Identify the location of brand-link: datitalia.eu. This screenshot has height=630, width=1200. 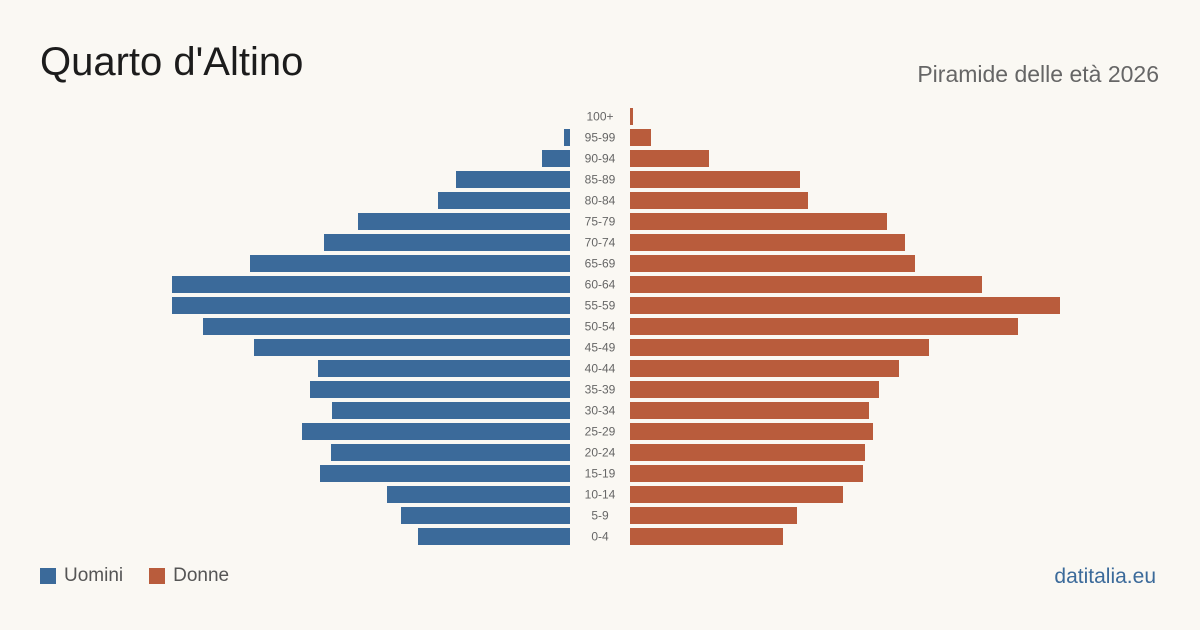
(1105, 576).